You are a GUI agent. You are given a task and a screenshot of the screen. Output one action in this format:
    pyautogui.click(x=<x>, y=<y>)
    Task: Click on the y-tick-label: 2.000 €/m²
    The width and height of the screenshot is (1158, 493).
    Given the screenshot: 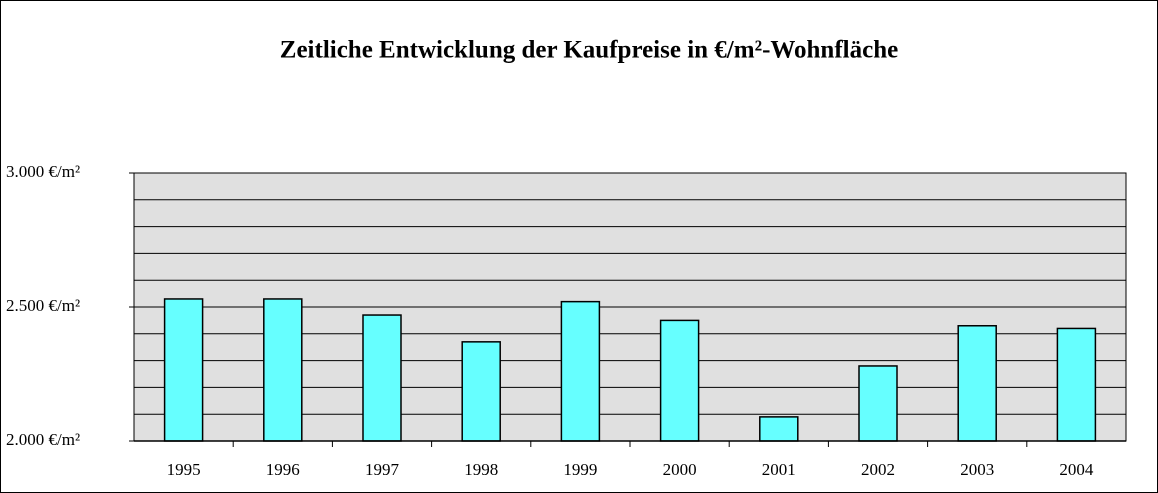 What is the action you would take?
    pyautogui.click(x=43, y=439)
    